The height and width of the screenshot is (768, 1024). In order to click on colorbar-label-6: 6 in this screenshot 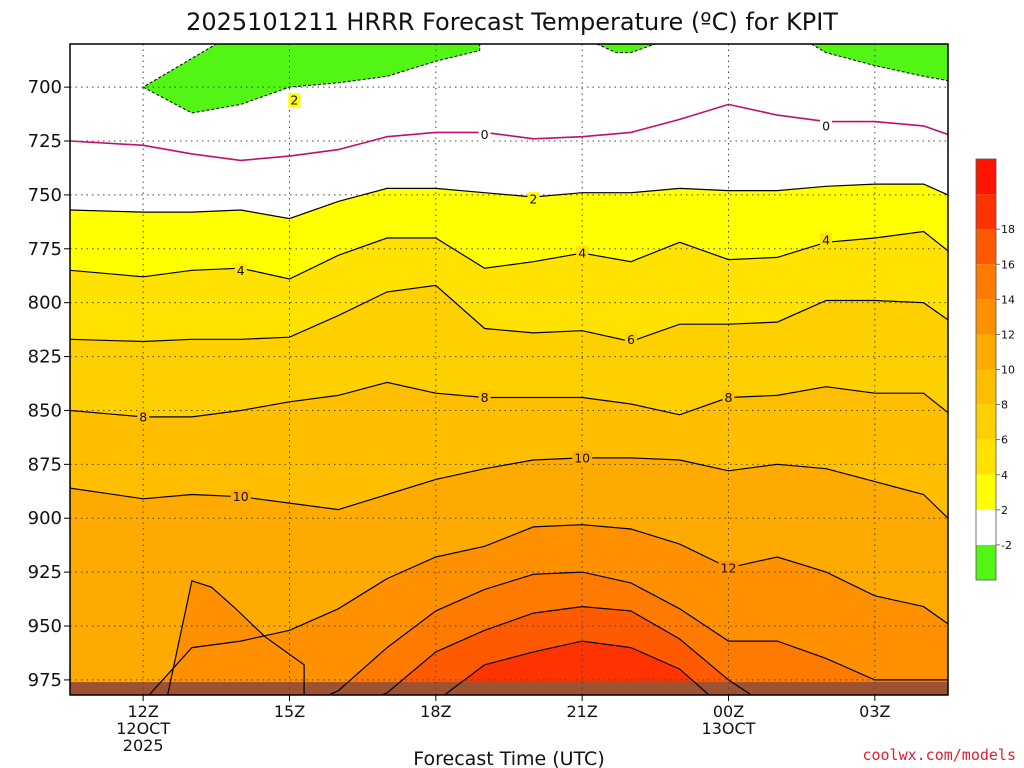, I will do `click(1004, 440)`.